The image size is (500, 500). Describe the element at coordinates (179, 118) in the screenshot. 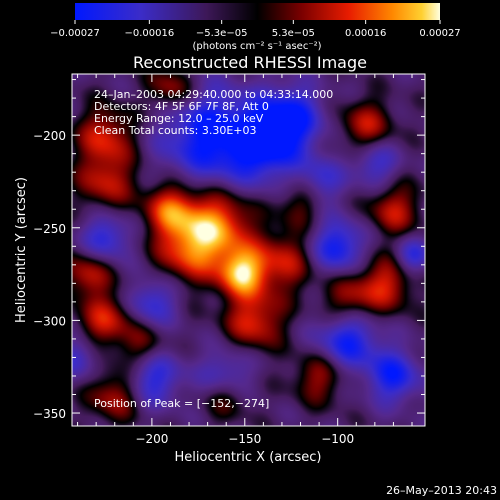

I see `info-line-energy: Energy Range: 12.0 – 25.0 keV` at that location.